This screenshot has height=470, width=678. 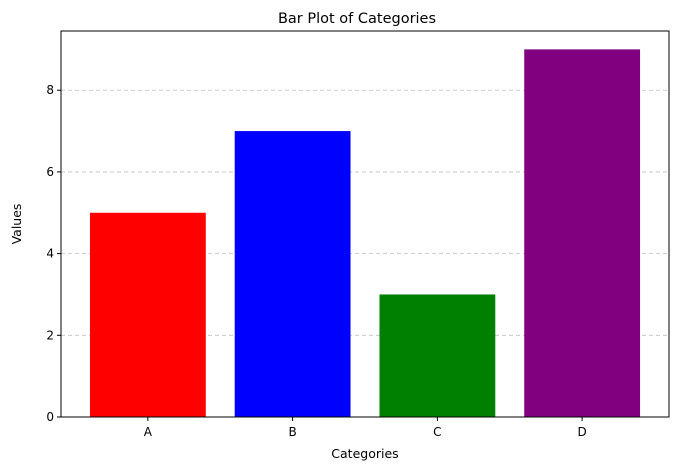 What do you see at coordinates (148, 432) in the screenshot?
I see `x-tick-label: A` at bounding box center [148, 432].